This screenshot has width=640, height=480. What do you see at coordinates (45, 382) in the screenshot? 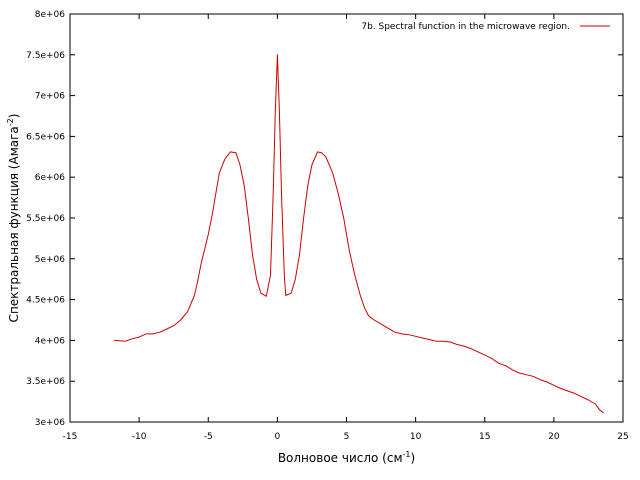
I see `y-tick-label: 3.5e+06` at bounding box center [45, 382].